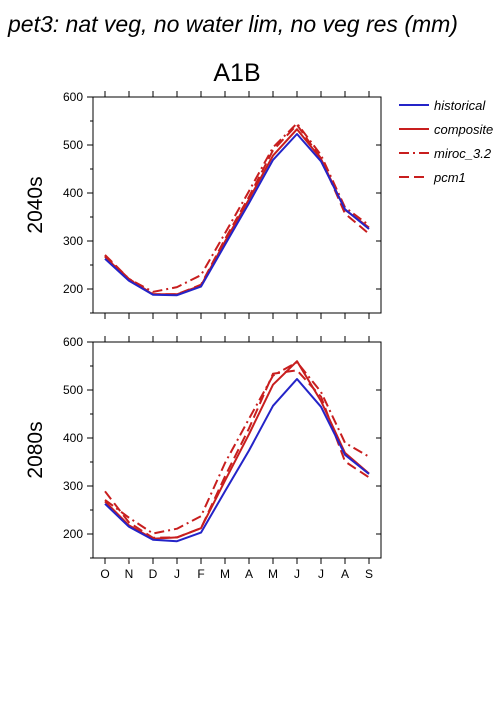 This screenshot has height=709, width=501. What do you see at coordinates (129, 574) in the screenshot?
I see `x-tick-label: N` at bounding box center [129, 574].